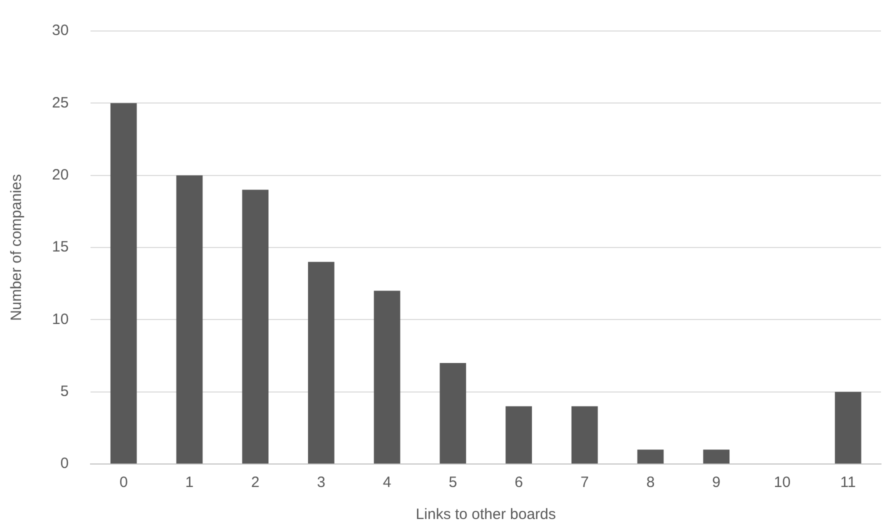 Image resolution: width=889 pixels, height=532 pixels. Describe the element at coordinates (64, 463) in the screenshot. I see `y-tick-label: 0` at that location.